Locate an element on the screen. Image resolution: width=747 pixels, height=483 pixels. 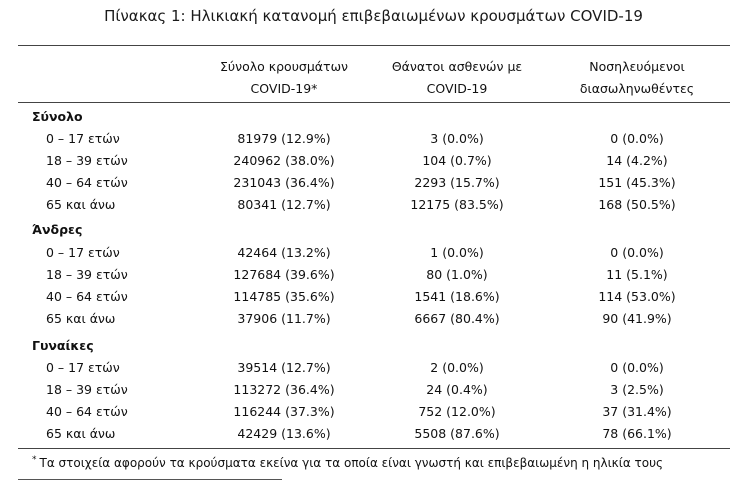
header-total-cases-line2: COVID-19* is located at coordinates (284, 88).